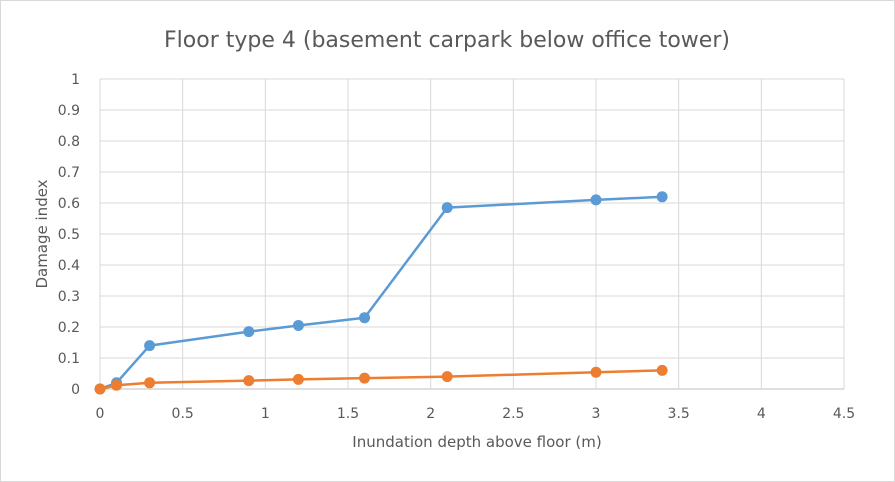  What do you see at coordinates (69, 359) in the screenshot?
I see `y-tick-label: 0.1` at bounding box center [69, 359].